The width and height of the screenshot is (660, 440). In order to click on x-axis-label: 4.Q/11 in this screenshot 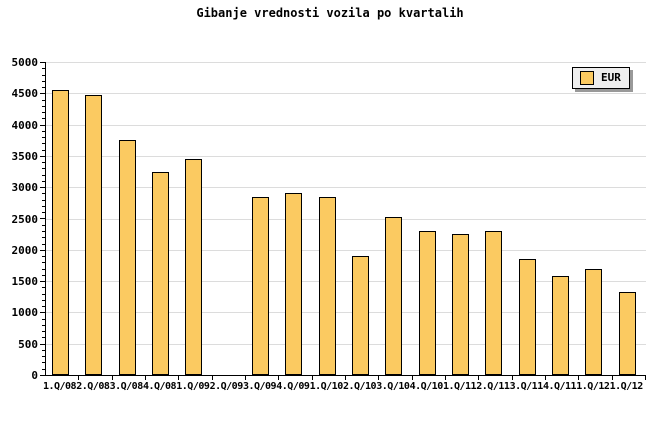, I will do `click(559, 386)`.